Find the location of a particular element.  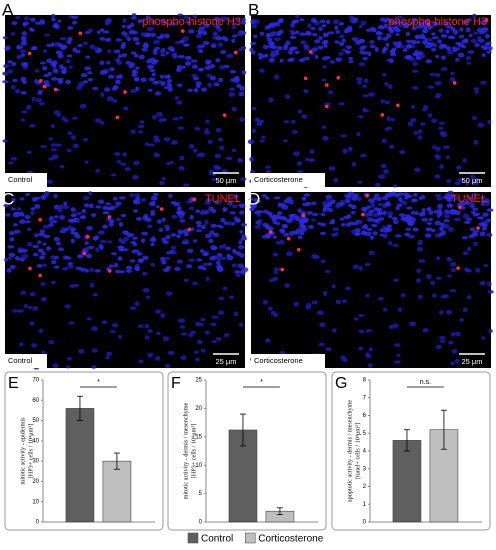

panel-letter: F is located at coordinates (176, 383).